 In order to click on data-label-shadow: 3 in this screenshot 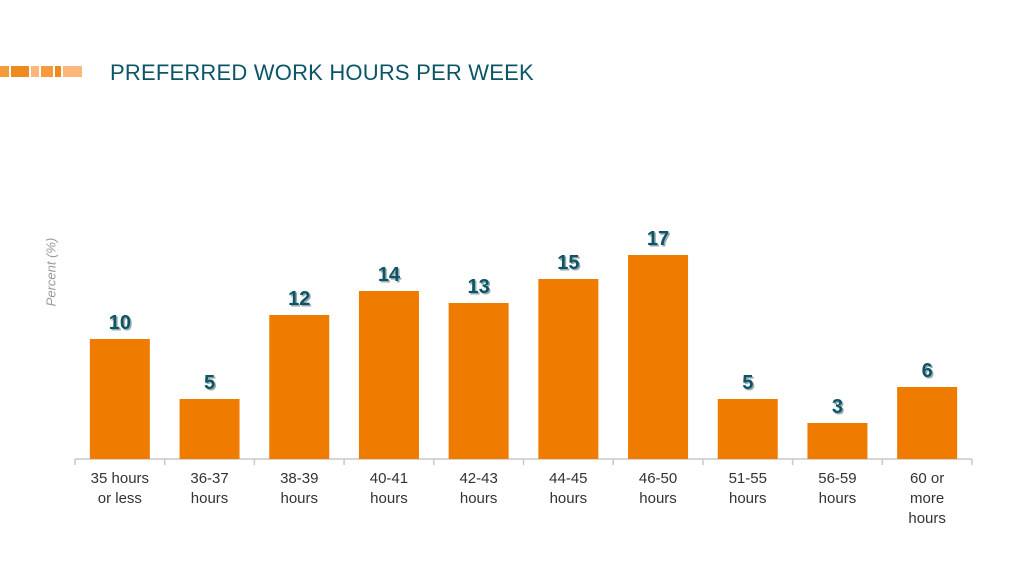, I will do `click(838, 409)`.